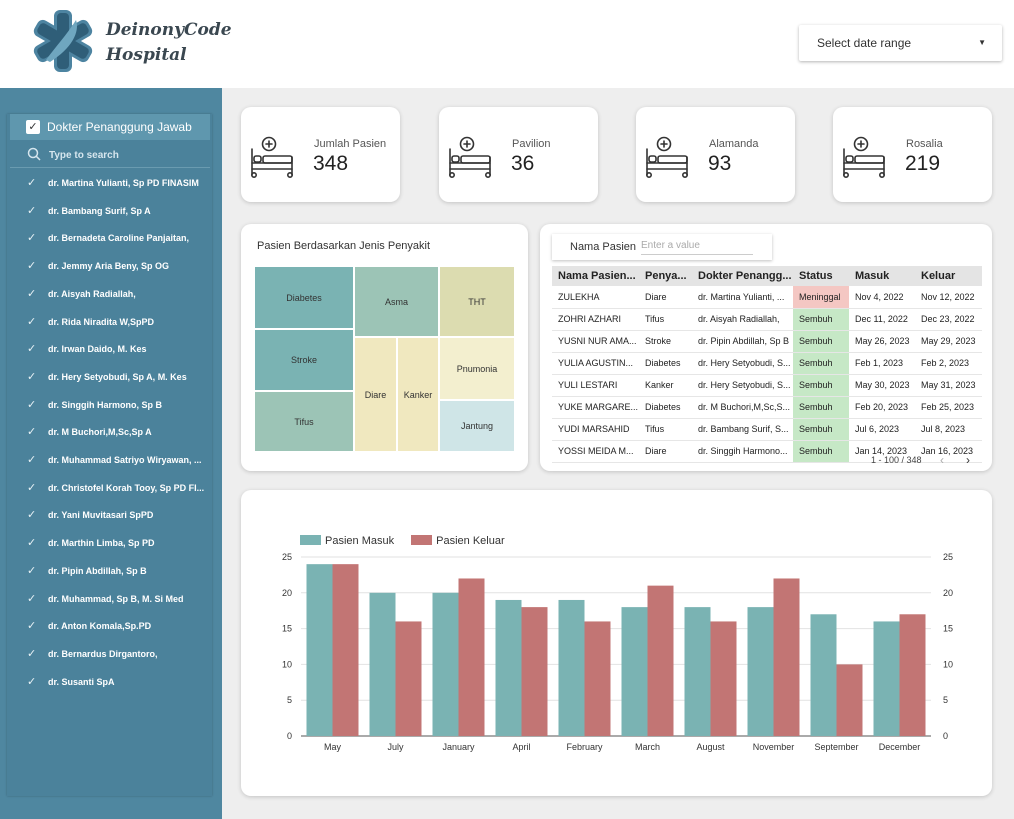 The height and width of the screenshot is (819, 1014). I want to click on treemap-cell-diare: Diare, so click(375, 394).